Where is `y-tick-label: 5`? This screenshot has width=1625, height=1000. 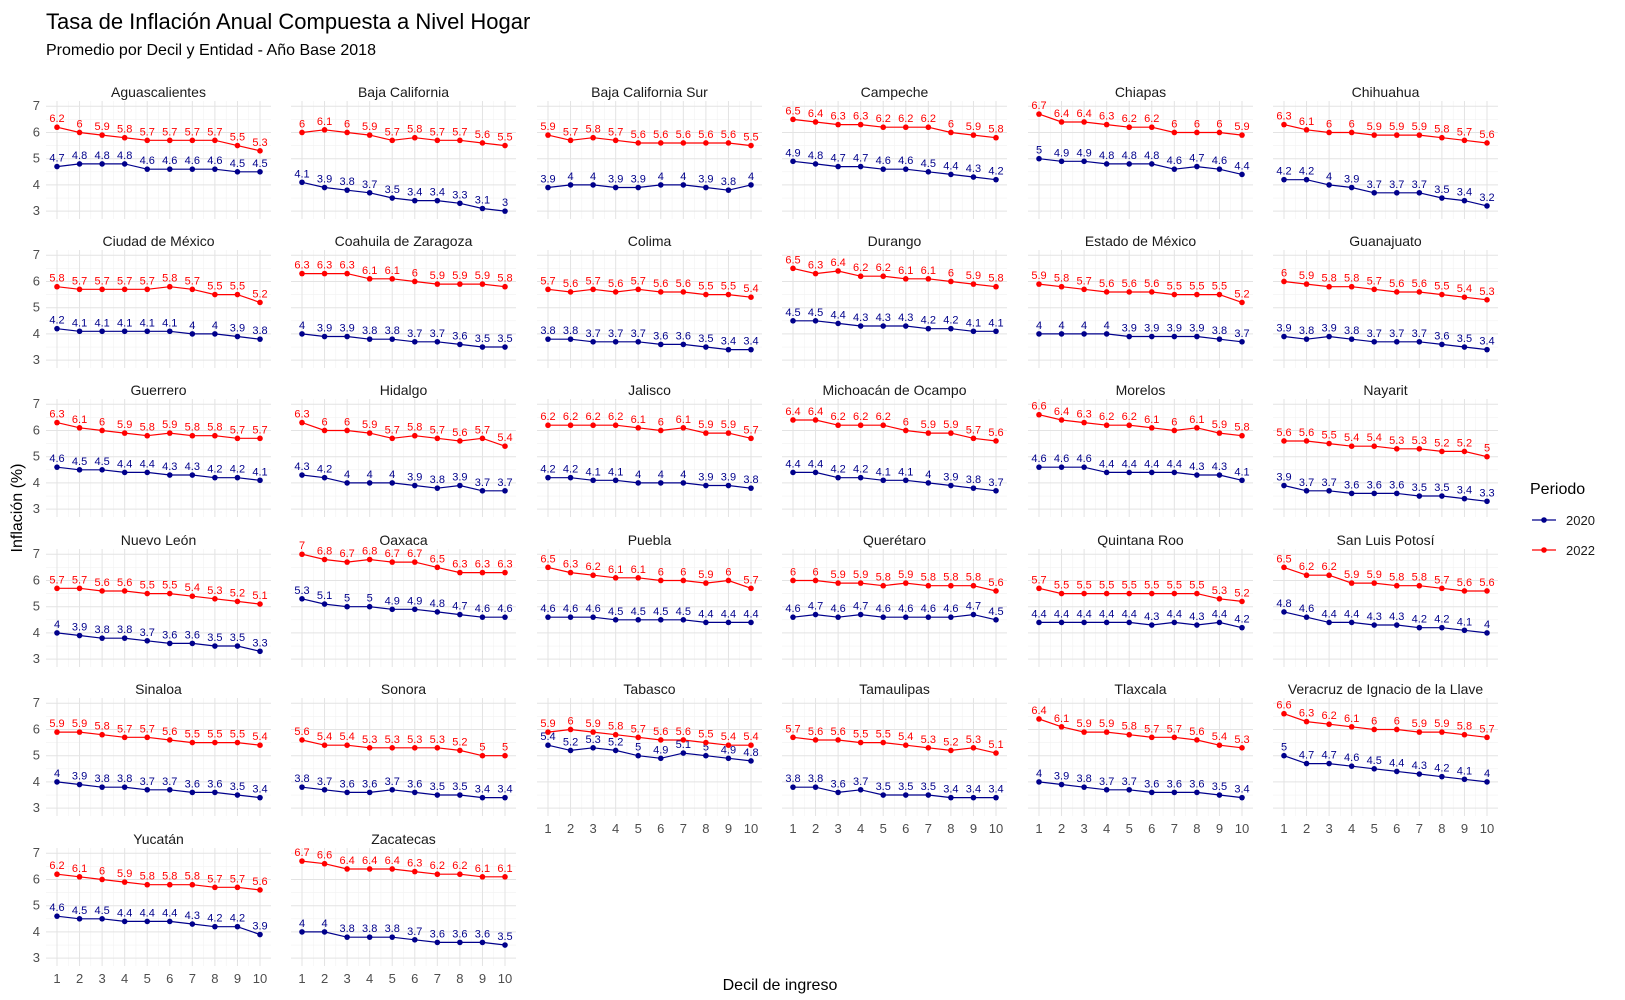
y-tick-label: 5 is located at coordinates (36, 755).